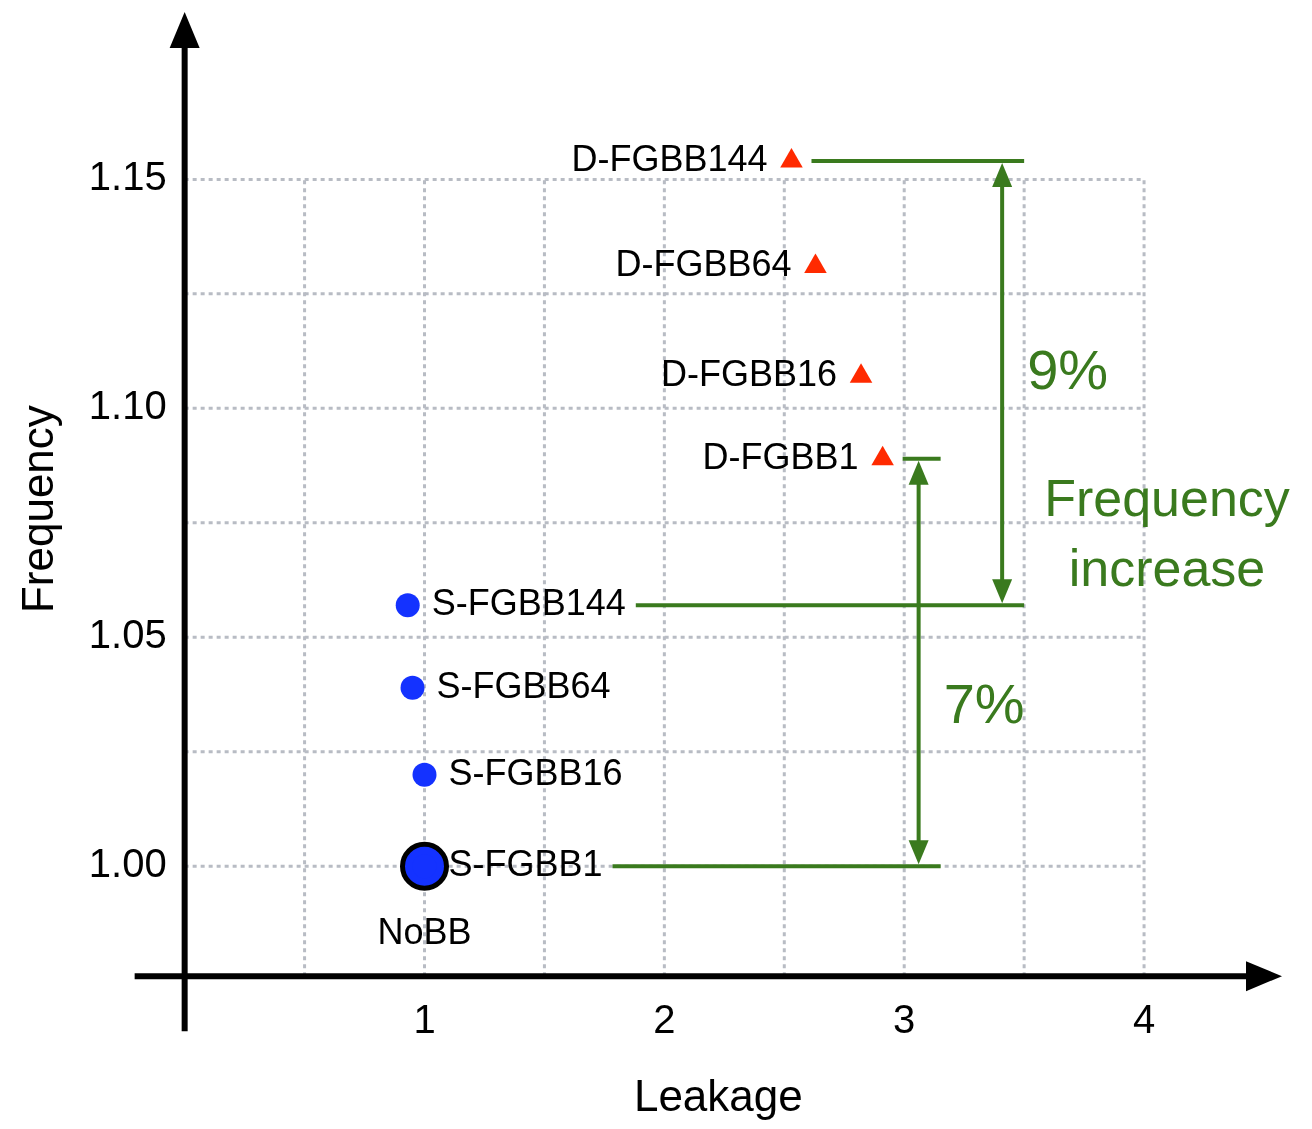  What do you see at coordinates (127, 634) in the screenshot?
I see `y-tick-label: 1.05` at bounding box center [127, 634].